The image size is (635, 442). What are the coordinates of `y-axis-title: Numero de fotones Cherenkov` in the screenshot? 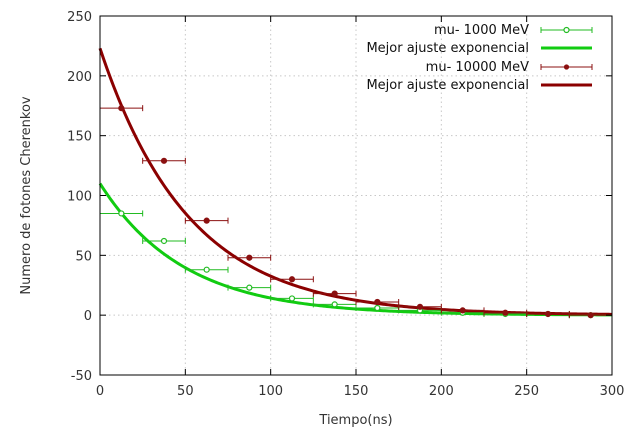 It's located at (26, 195).